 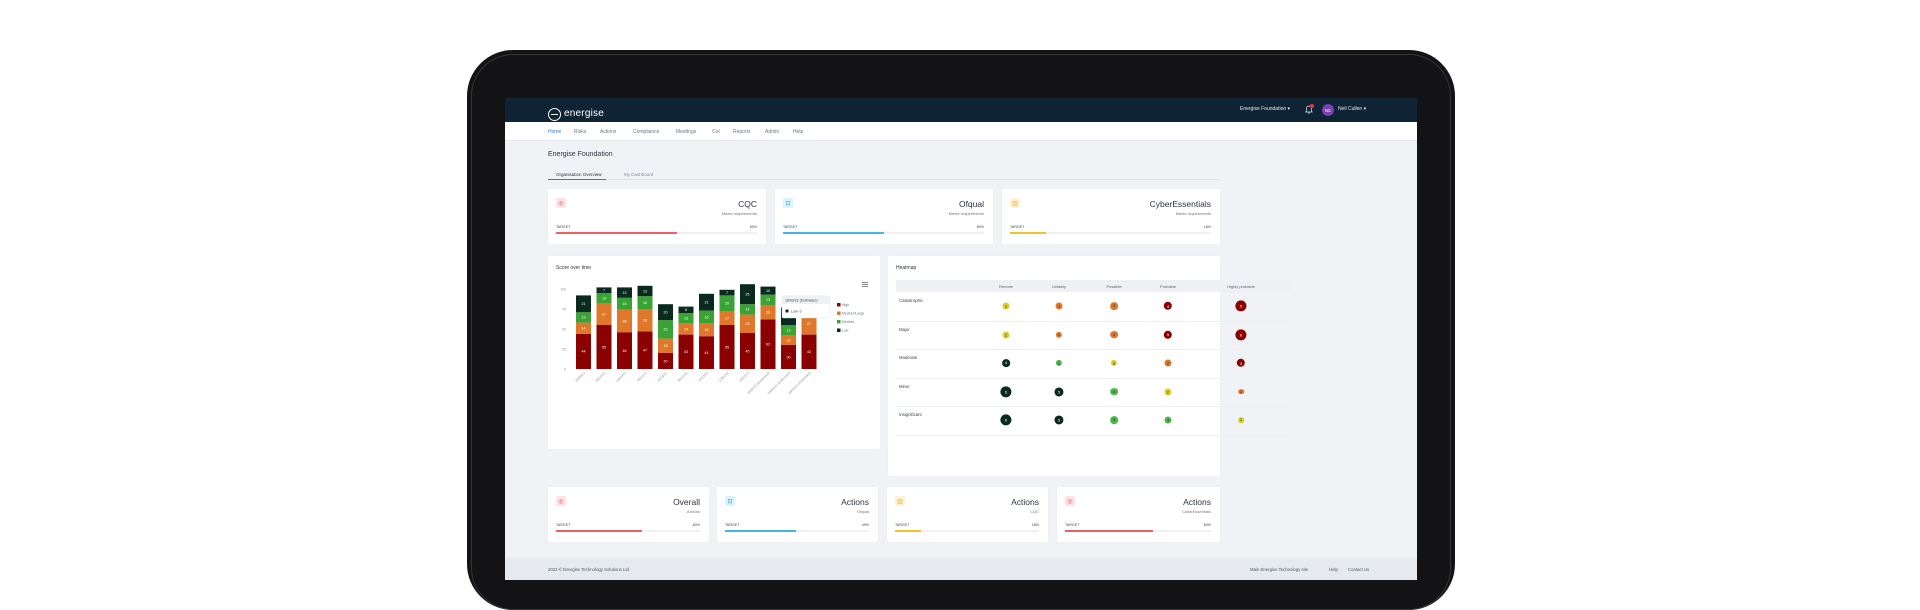 What do you see at coordinates (1265, 109) in the screenshot?
I see `organisation-selector: Energise Foundation ▾` at bounding box center [1265, 109].